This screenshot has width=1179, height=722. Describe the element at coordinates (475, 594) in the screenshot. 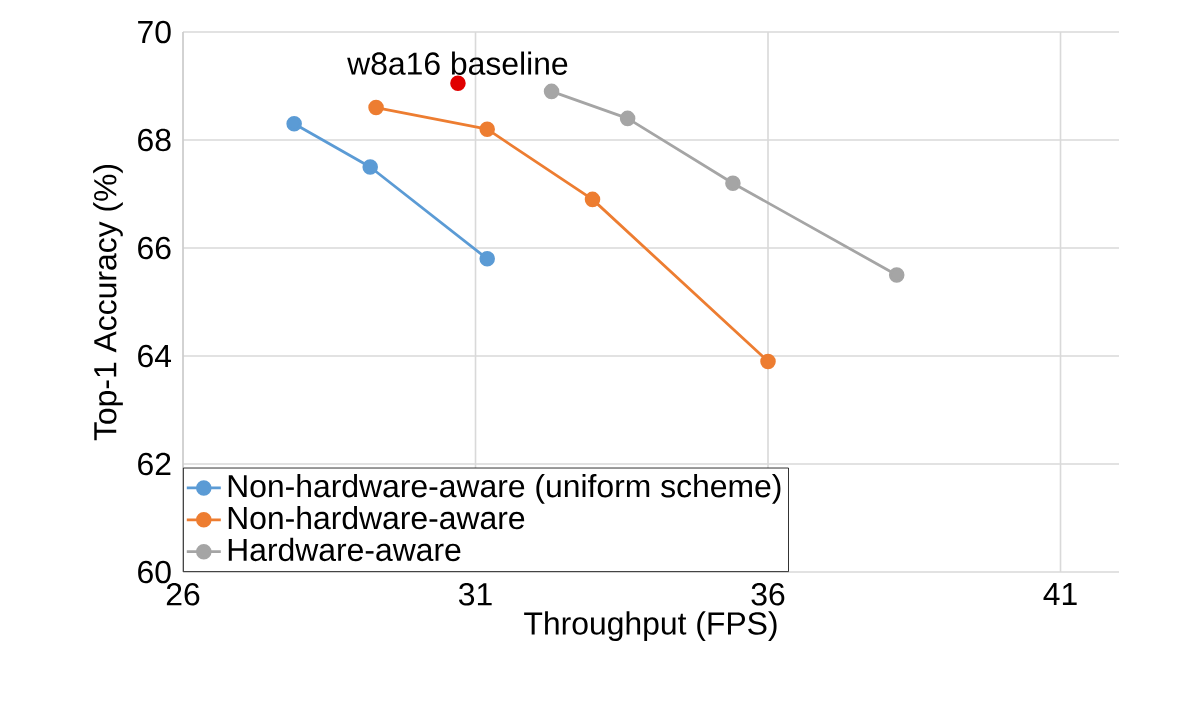

I see `x-tick-label: 31` at that location.